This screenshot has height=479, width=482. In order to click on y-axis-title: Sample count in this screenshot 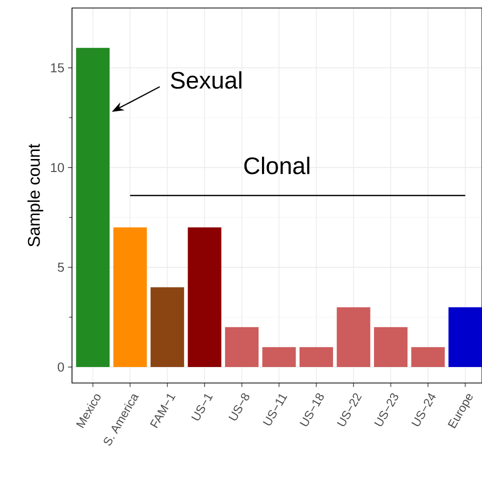, I will do `click(35, 195)`.